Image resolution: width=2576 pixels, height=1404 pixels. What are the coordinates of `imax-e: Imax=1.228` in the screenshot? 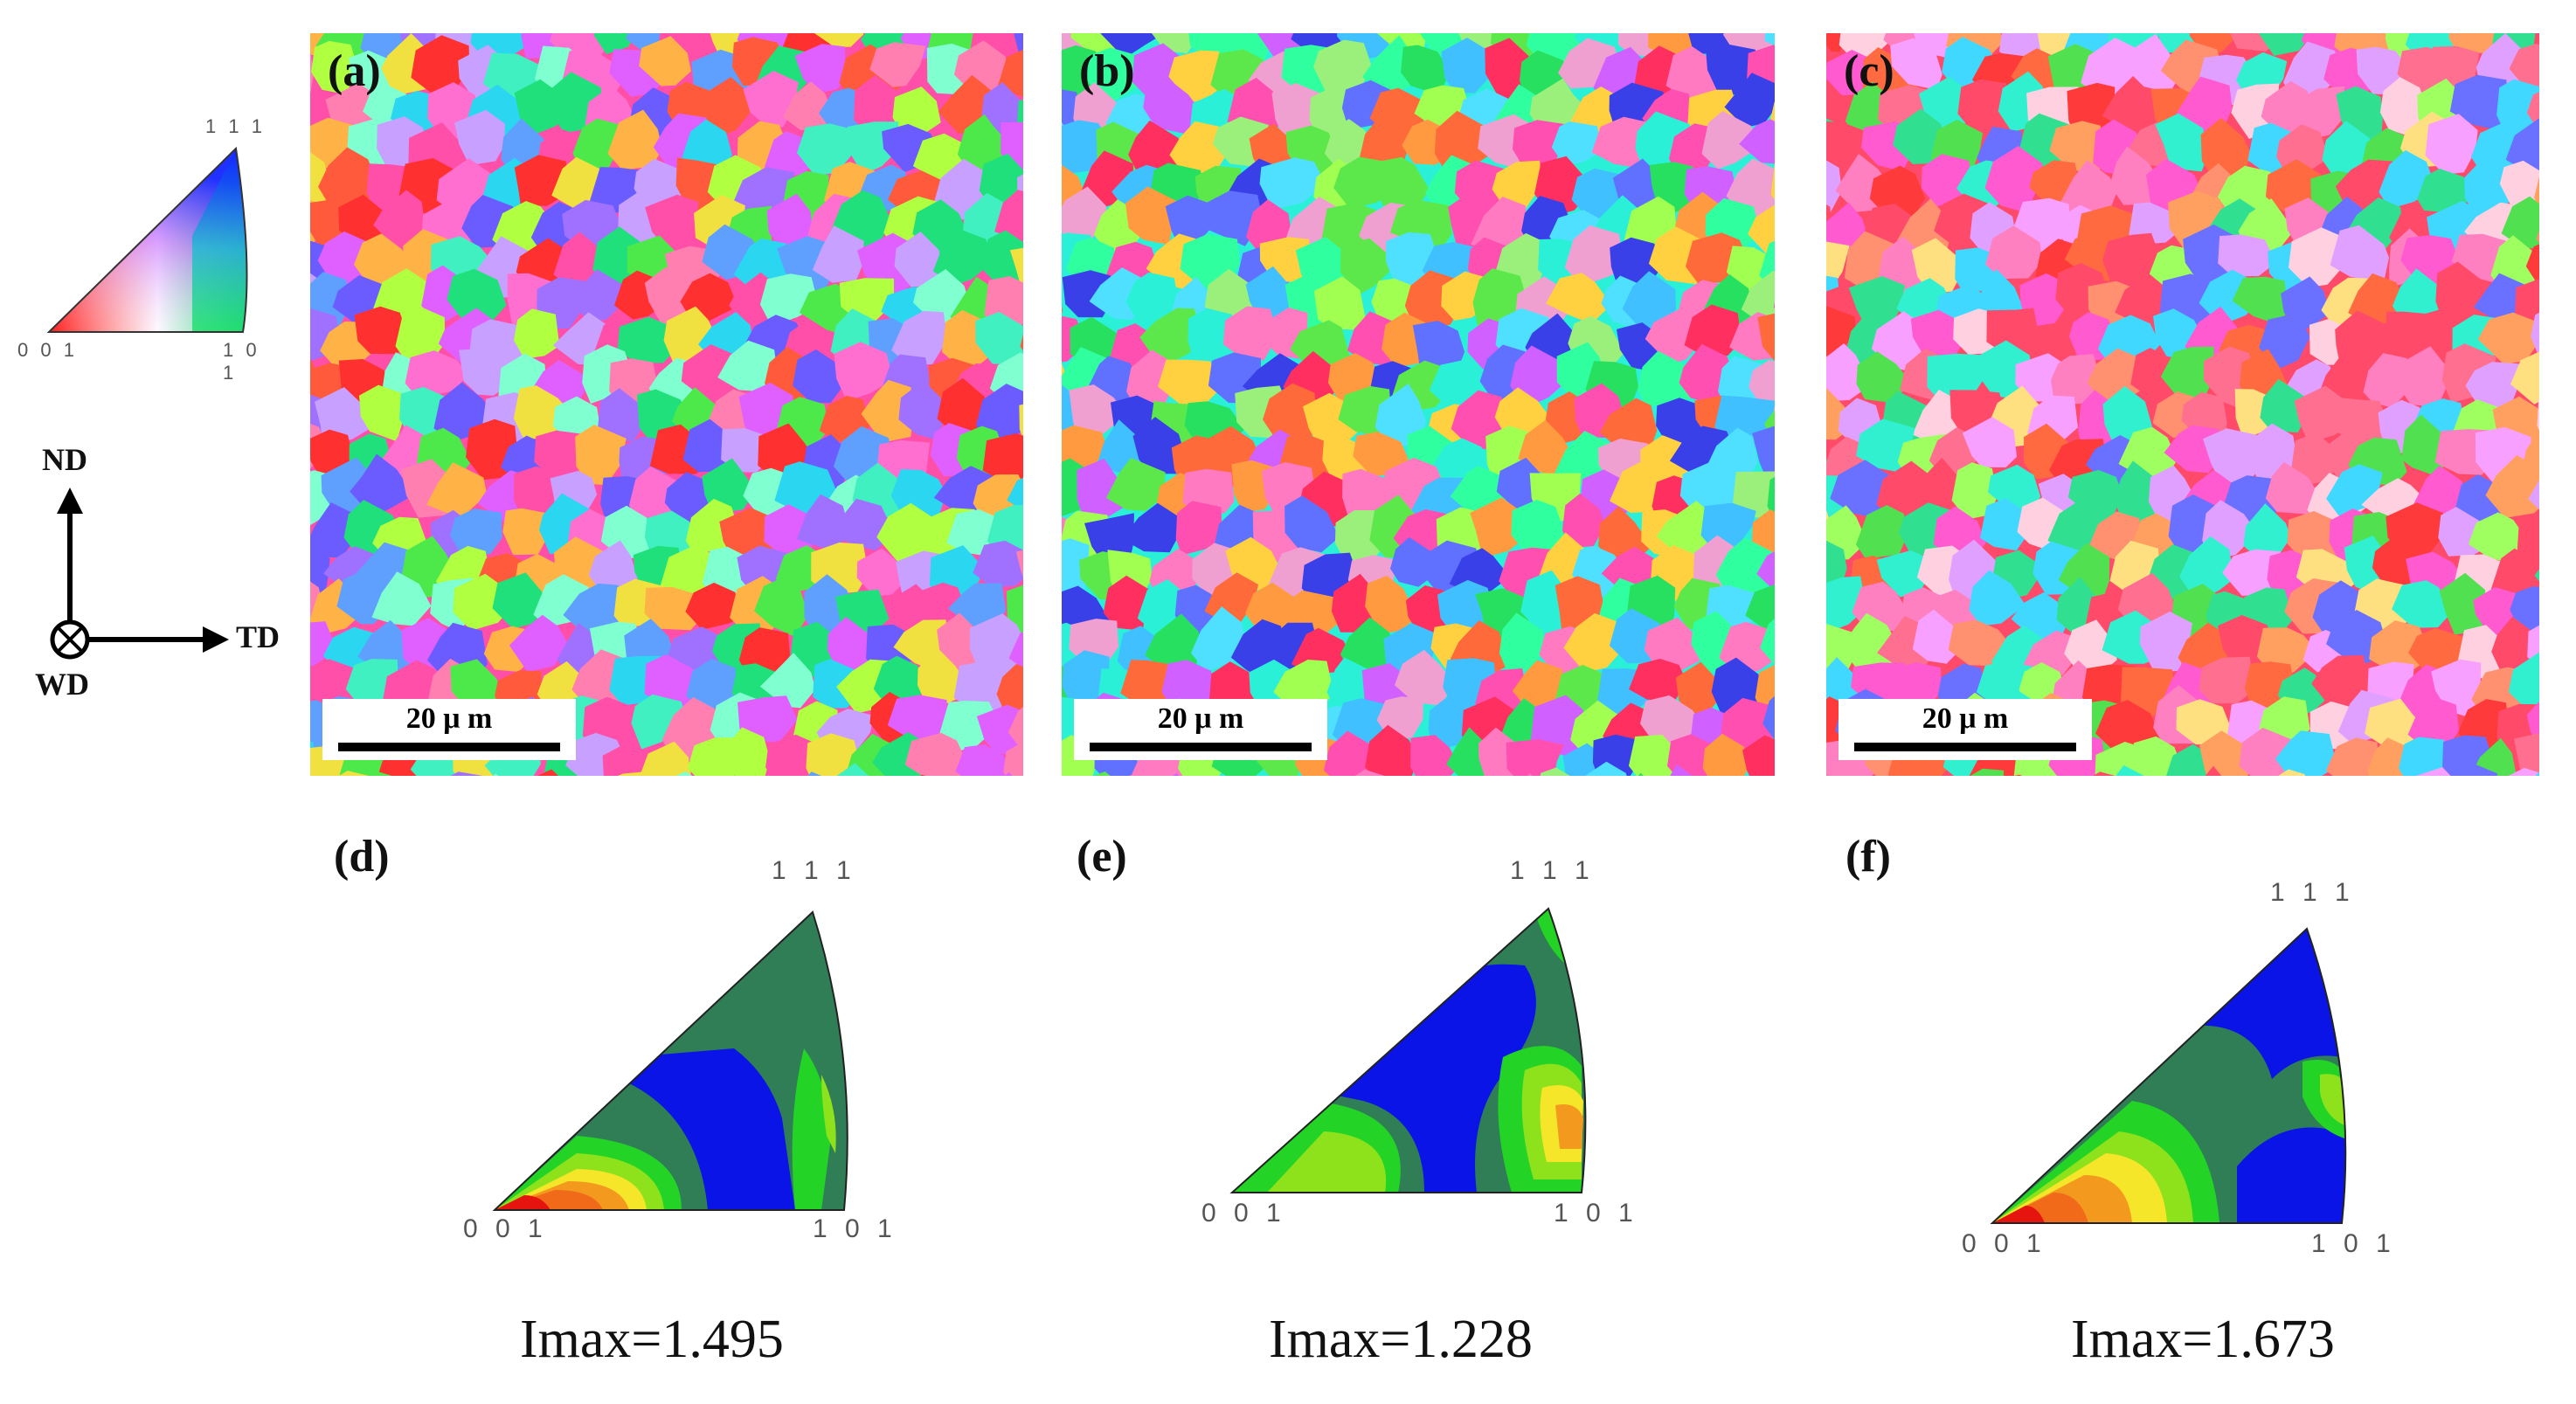 It's located at (1401, 1339).